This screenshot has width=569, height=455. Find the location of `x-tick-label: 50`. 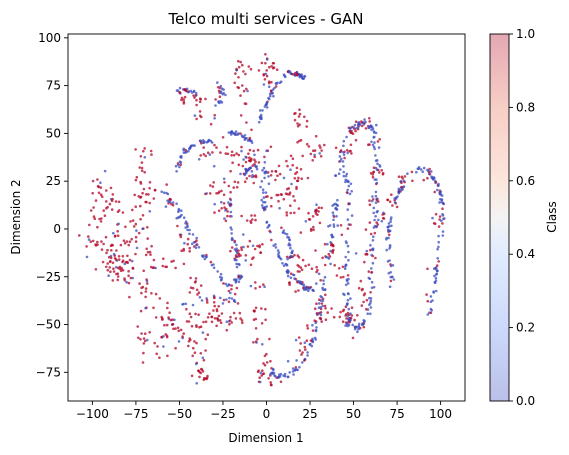

x-tick-label: 50 is located at coordinates (353, 414).